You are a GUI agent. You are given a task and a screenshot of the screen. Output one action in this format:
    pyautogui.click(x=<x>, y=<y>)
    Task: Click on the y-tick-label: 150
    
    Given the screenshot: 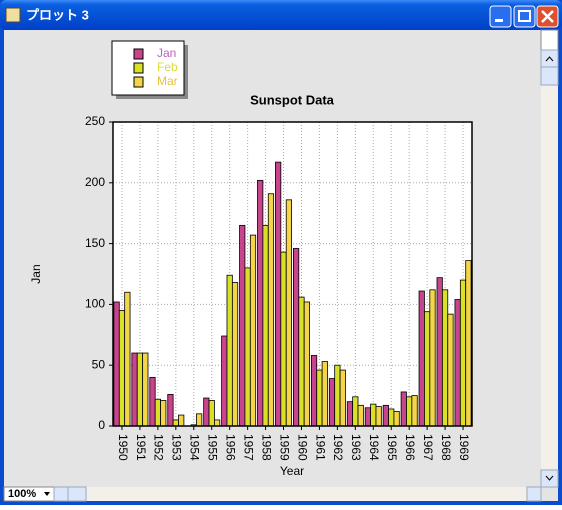 What is the action you would take?
    pyautogui.click(x=95, y=243)
    